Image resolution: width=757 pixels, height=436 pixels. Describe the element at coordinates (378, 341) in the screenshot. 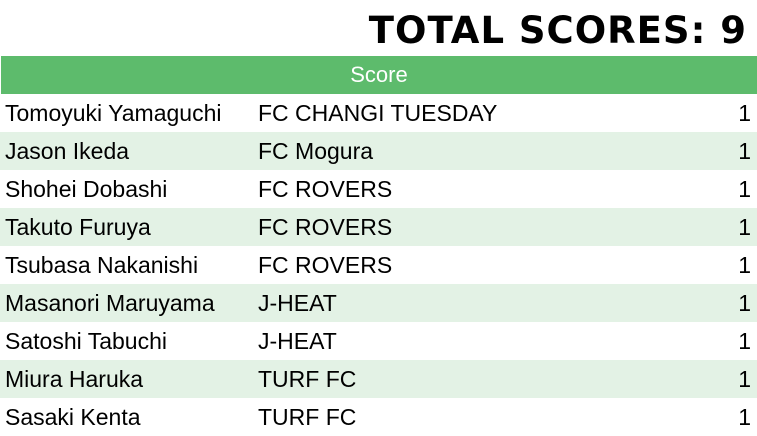

I see `table-row: Satoshi Tabuchi J-HEAT 1` at that location.